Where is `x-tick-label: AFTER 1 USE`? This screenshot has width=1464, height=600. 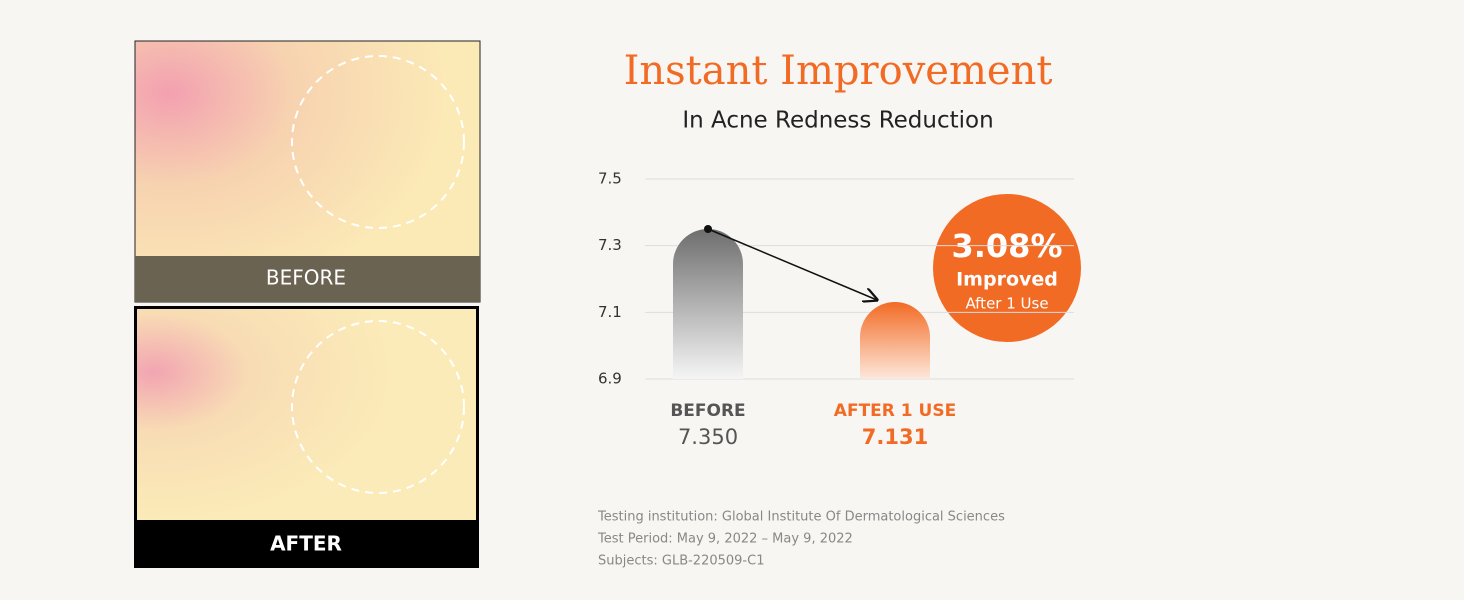 x-tick-label: AFTER 1 USE is located at coordinates (895, 411).